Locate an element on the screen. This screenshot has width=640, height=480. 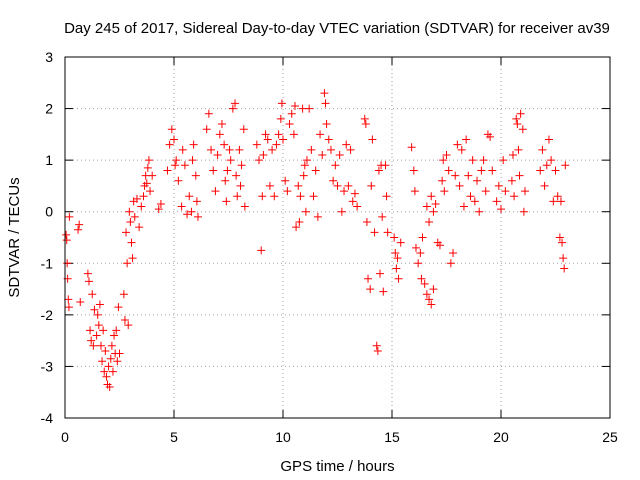
y-tick-label: -2 is located at coordinates (47, 315).